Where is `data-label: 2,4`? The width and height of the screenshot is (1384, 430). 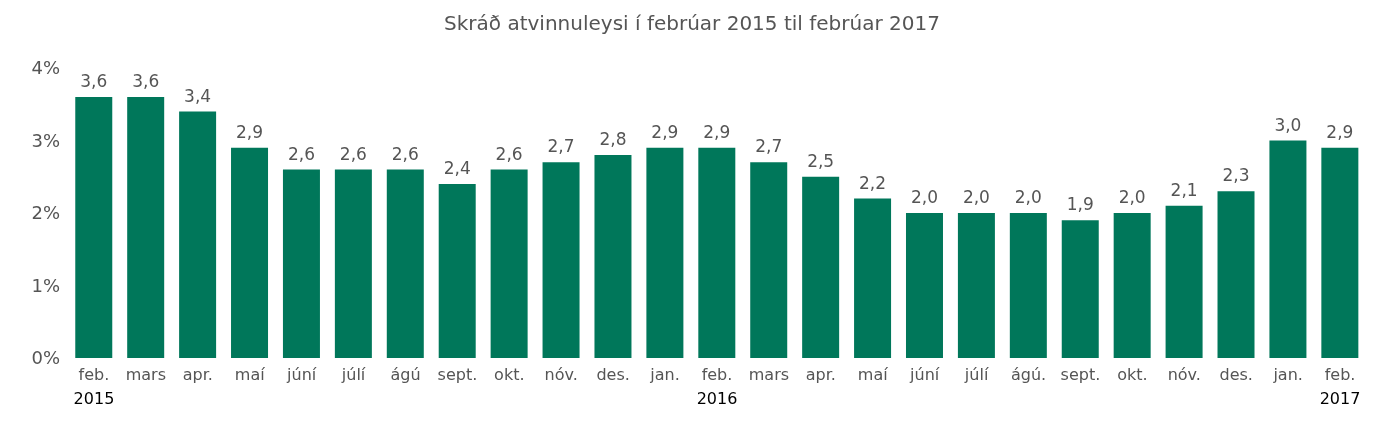 data-label: 2,4 is located at coordinates (457, 168).